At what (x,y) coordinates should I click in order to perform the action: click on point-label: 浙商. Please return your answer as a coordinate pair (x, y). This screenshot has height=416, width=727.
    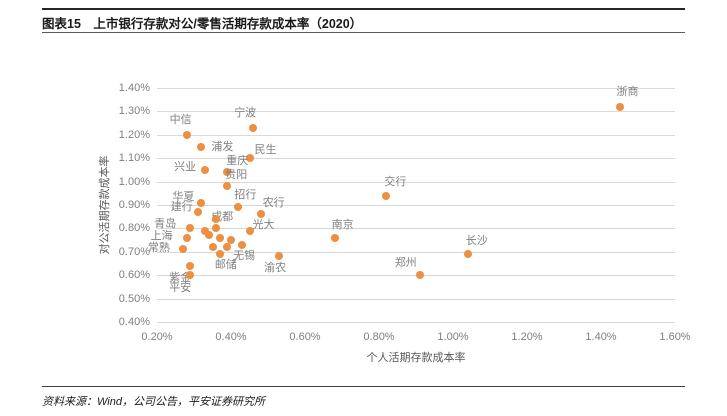
    Looking at the image, I should click on (627, 91).